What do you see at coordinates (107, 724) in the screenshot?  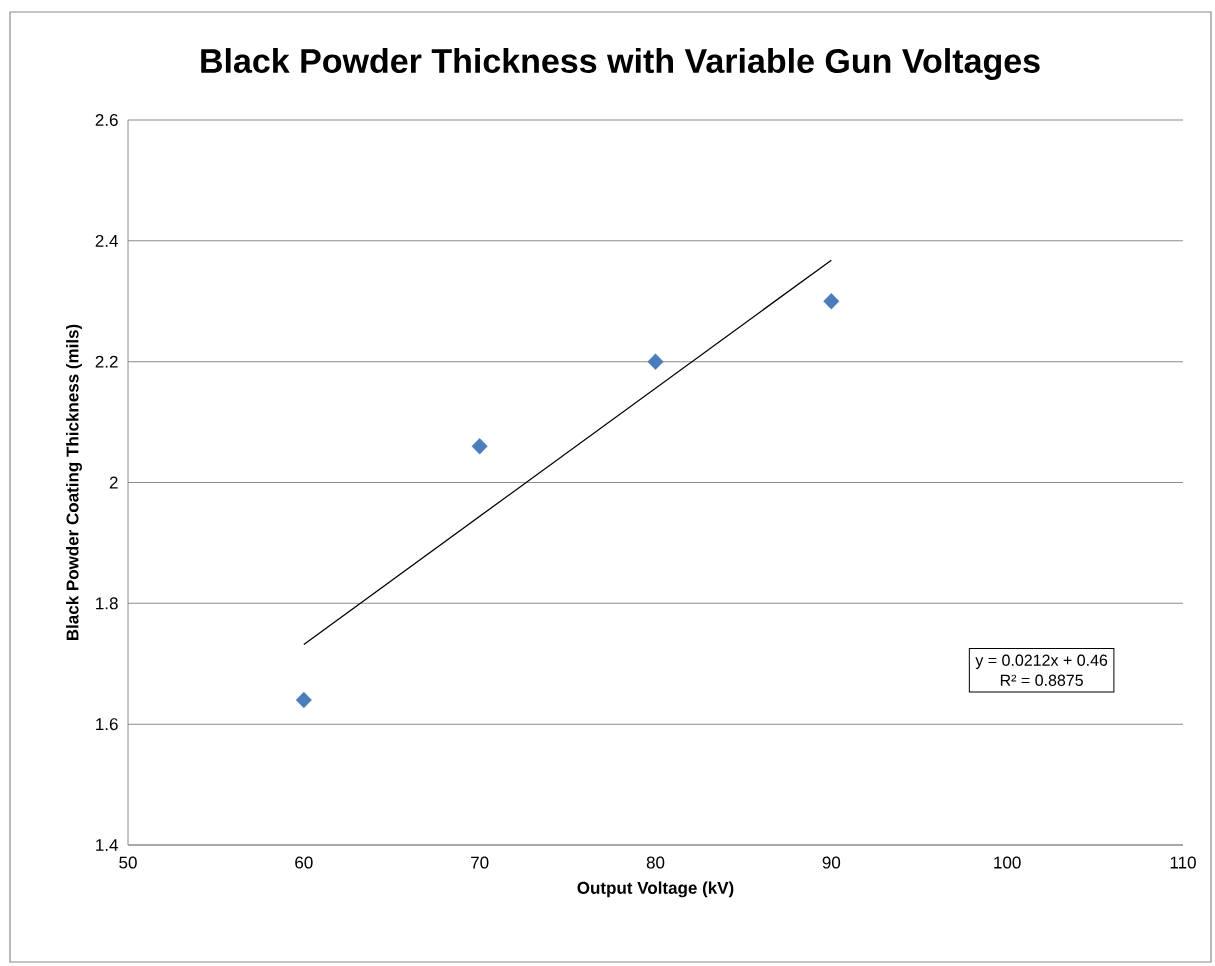 I see `y-tick-label: 1.6` at bounding box center [107, 724].